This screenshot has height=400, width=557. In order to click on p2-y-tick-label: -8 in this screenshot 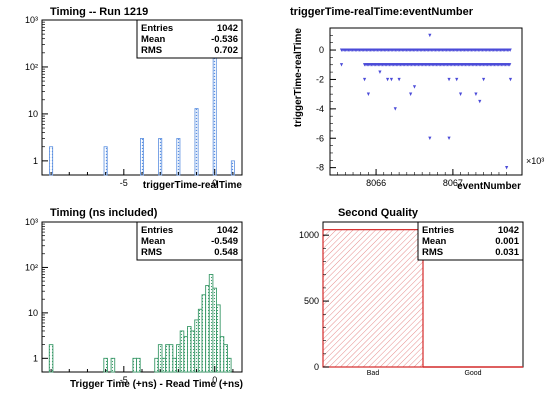, I will do `click(320, 168)`.